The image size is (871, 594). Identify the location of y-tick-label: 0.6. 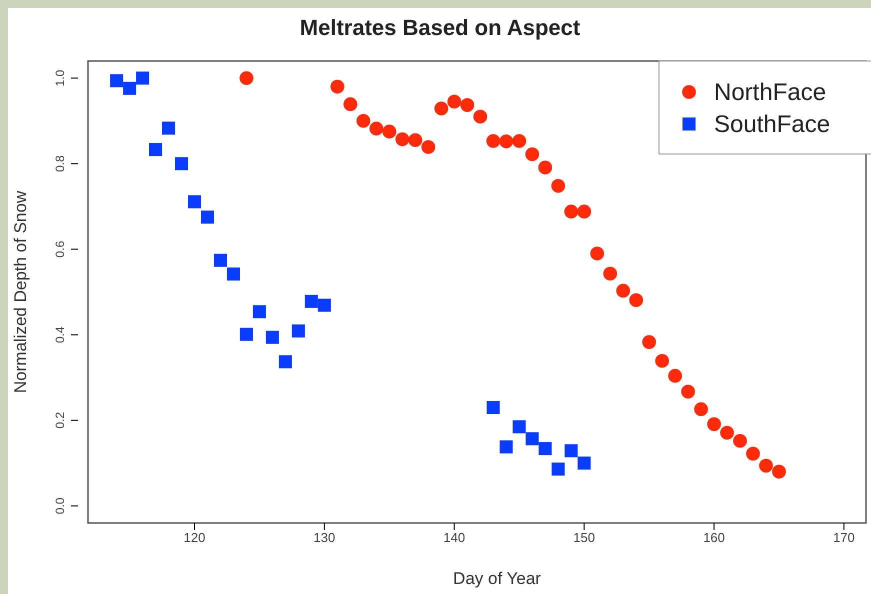
(60, 249).